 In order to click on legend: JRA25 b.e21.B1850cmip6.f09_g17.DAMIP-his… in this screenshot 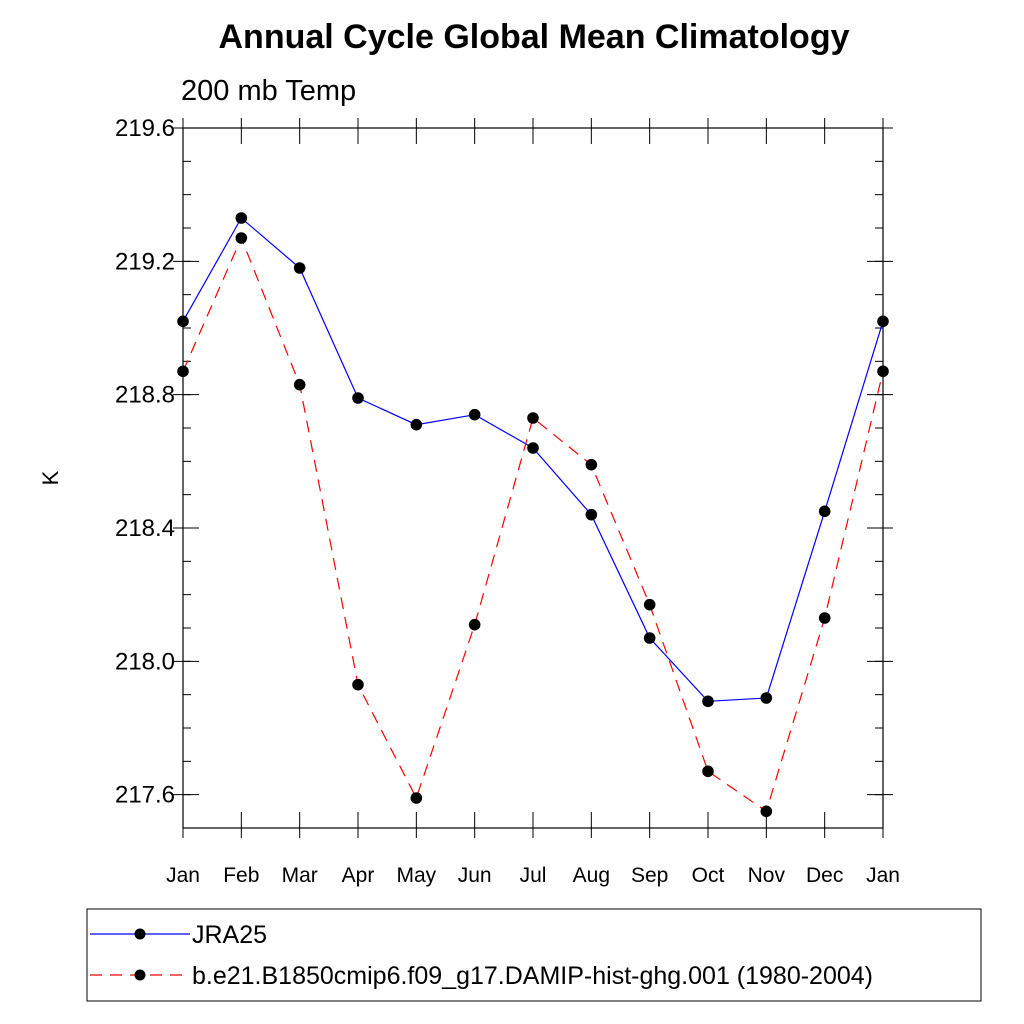, I will do `click(534, 955)`.